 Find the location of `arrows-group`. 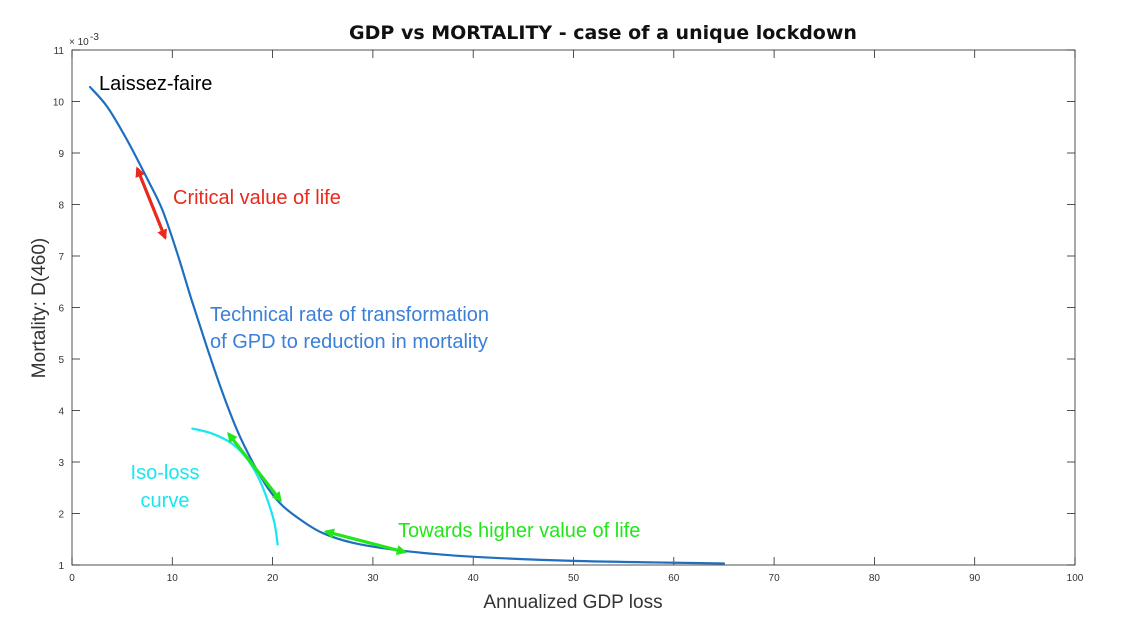

arrows-group is located at coordinates (271, 361).